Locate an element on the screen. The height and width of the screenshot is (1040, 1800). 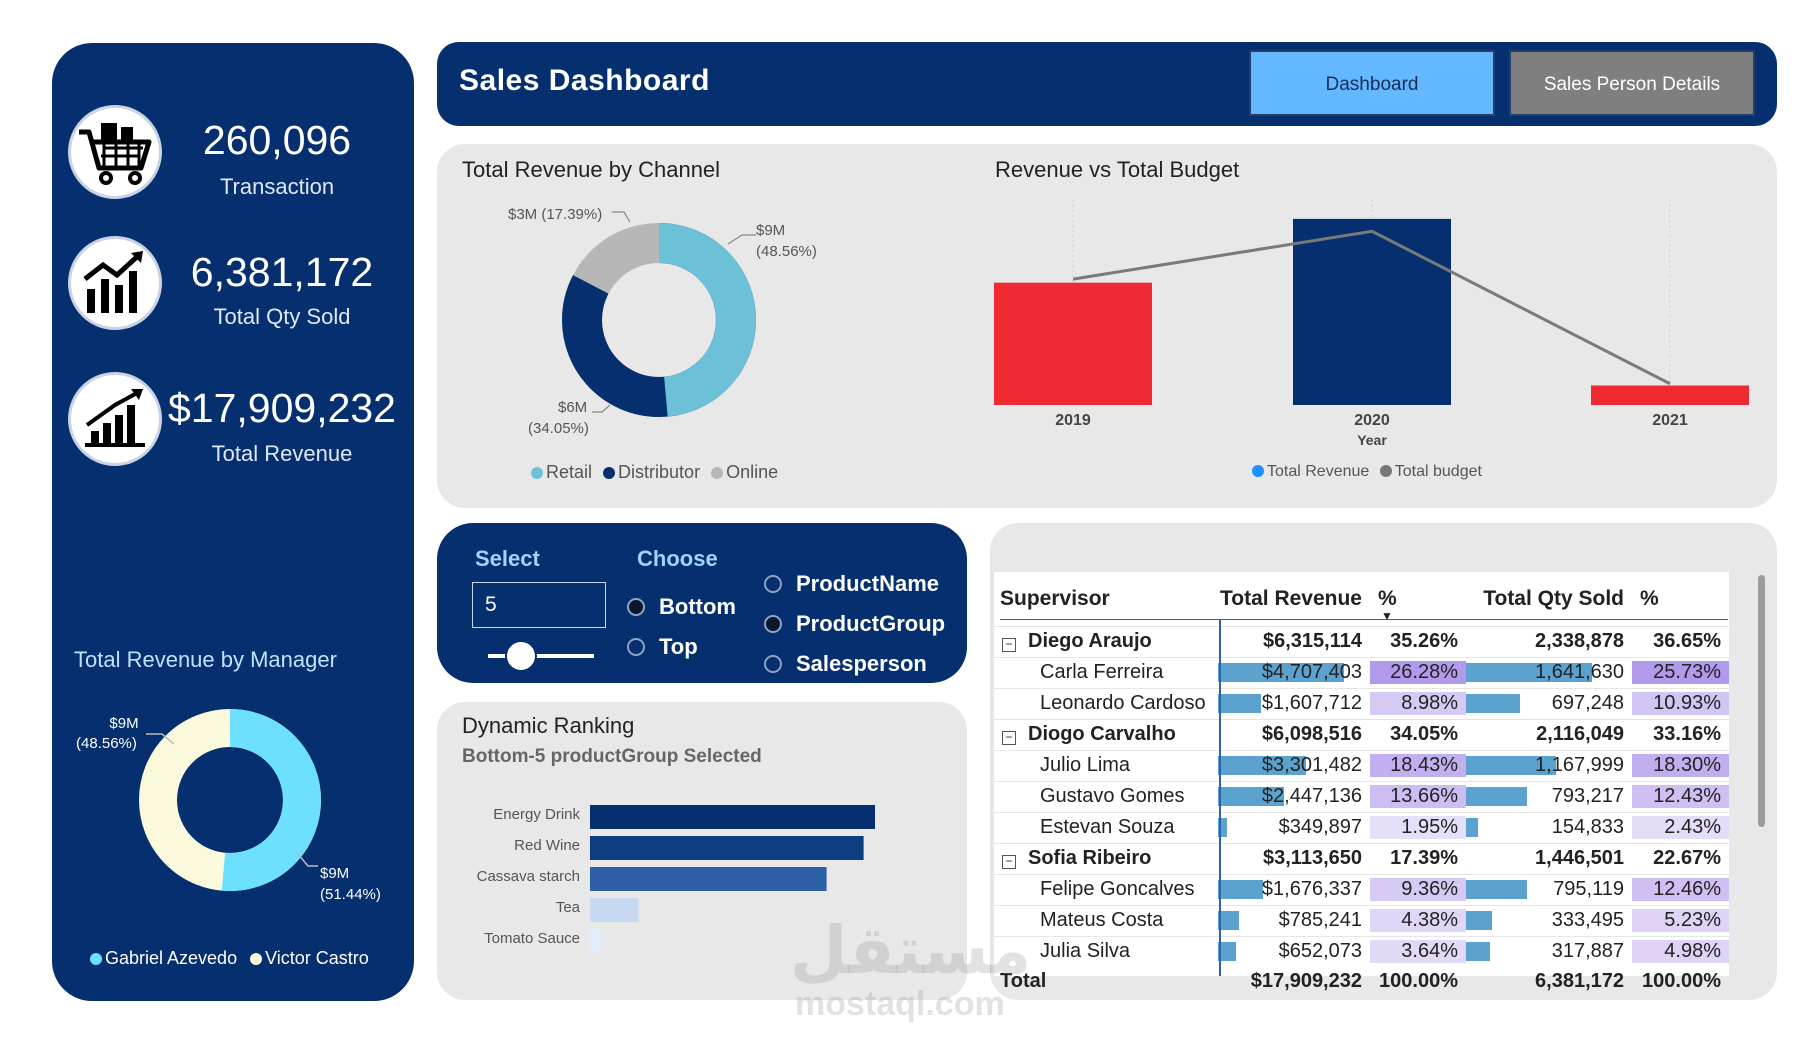
ranking-title: Dynamic Ranking is located at coordinates (548, 725).